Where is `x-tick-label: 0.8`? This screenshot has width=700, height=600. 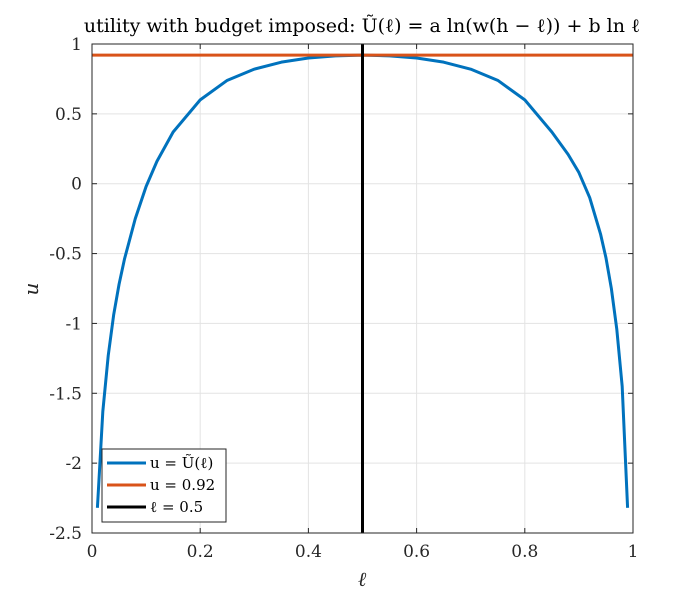 x-tick-label: 0.8 is located at coordinates (524, 552).